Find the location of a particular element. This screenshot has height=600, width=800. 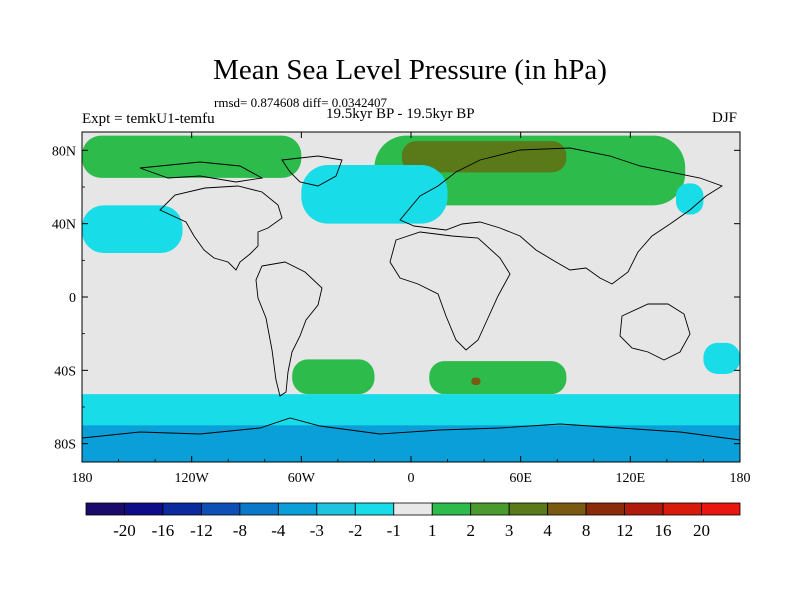

colorbar-label: 20 is located at coordinates (701, 530).